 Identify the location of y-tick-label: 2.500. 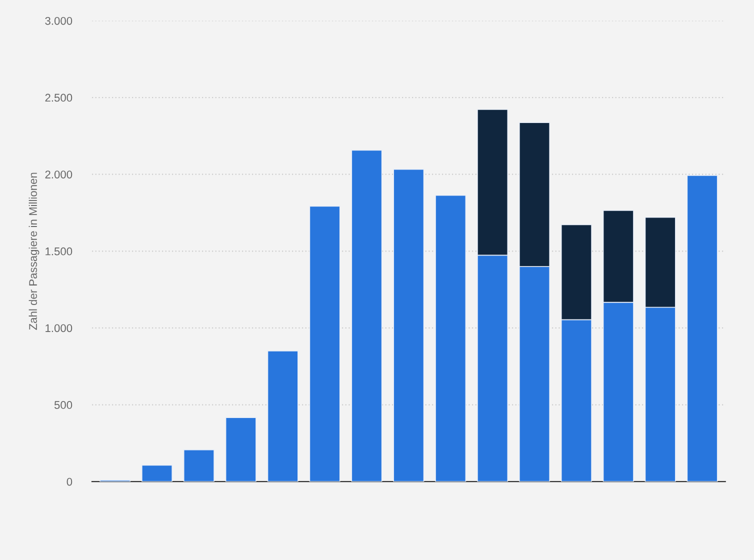
(58, 98).